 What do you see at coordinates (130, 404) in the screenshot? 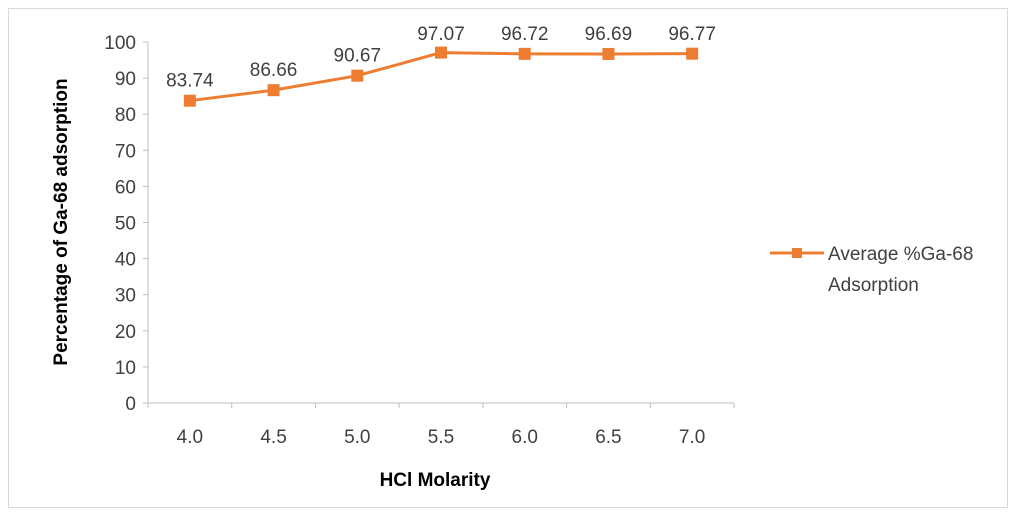
I see `y-tick-label: 0` at bounding box center [130, 404].